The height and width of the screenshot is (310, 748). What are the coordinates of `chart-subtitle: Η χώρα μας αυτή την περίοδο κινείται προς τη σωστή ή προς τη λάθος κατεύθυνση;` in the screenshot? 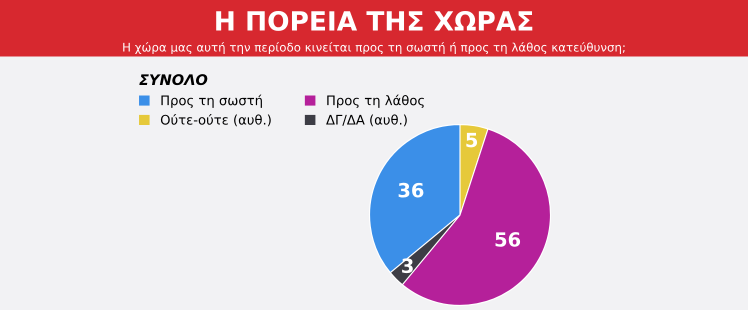 It's located at (374, 48).